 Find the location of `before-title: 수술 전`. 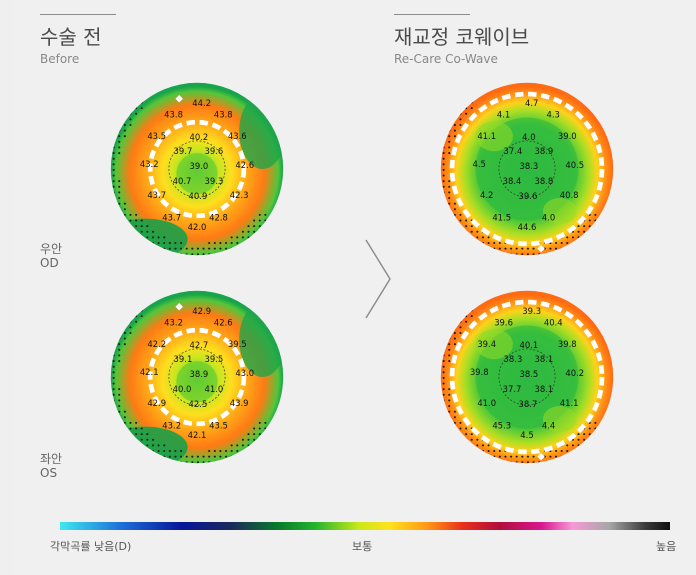

before-title: 수술 전 is located at coordinates (71, 37).